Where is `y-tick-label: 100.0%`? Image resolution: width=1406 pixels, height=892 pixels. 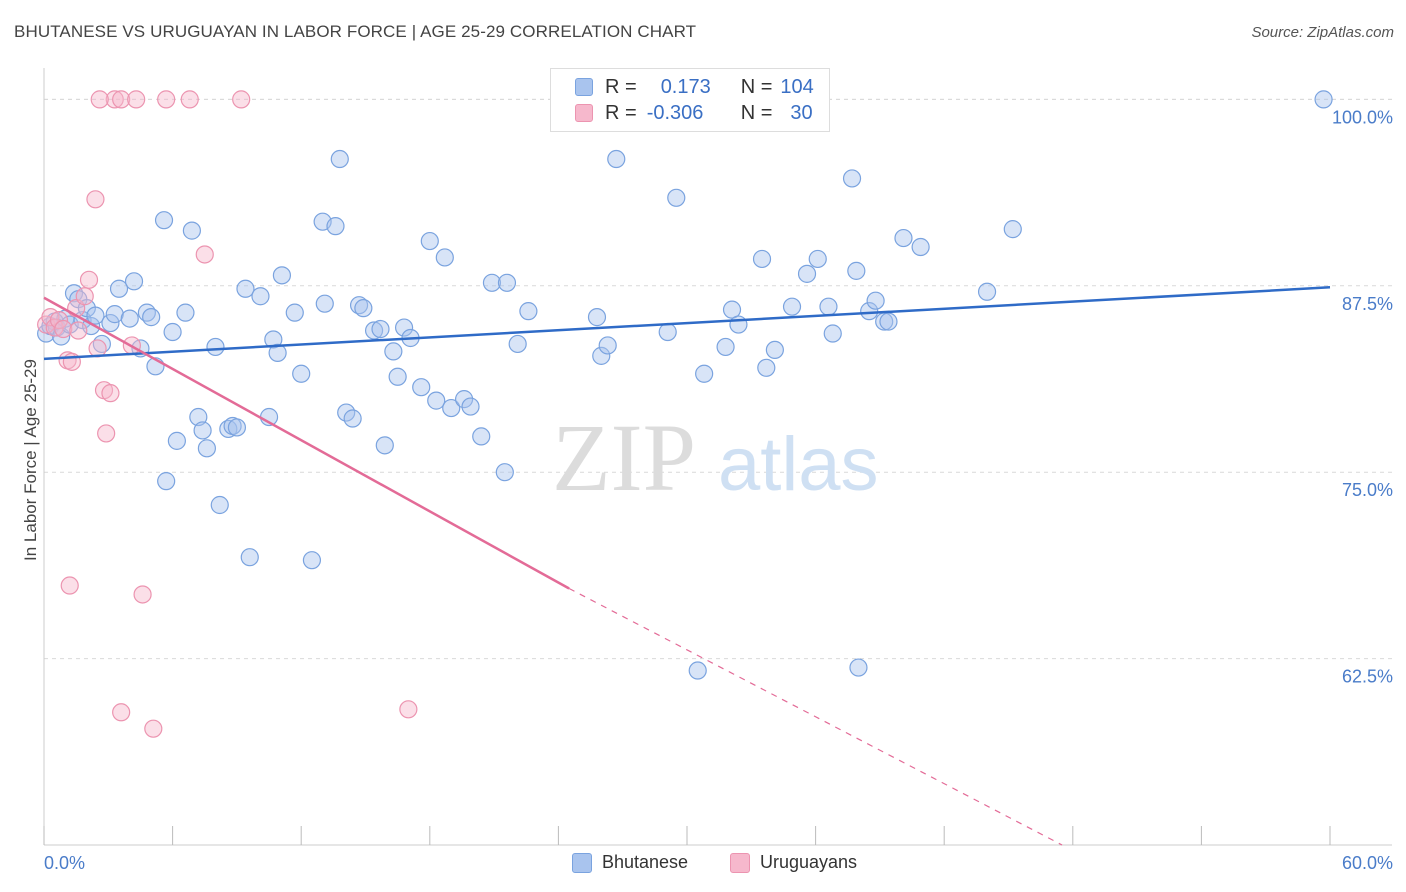
y-tick-label: 100.0% is located at coordinates (1362, 117).